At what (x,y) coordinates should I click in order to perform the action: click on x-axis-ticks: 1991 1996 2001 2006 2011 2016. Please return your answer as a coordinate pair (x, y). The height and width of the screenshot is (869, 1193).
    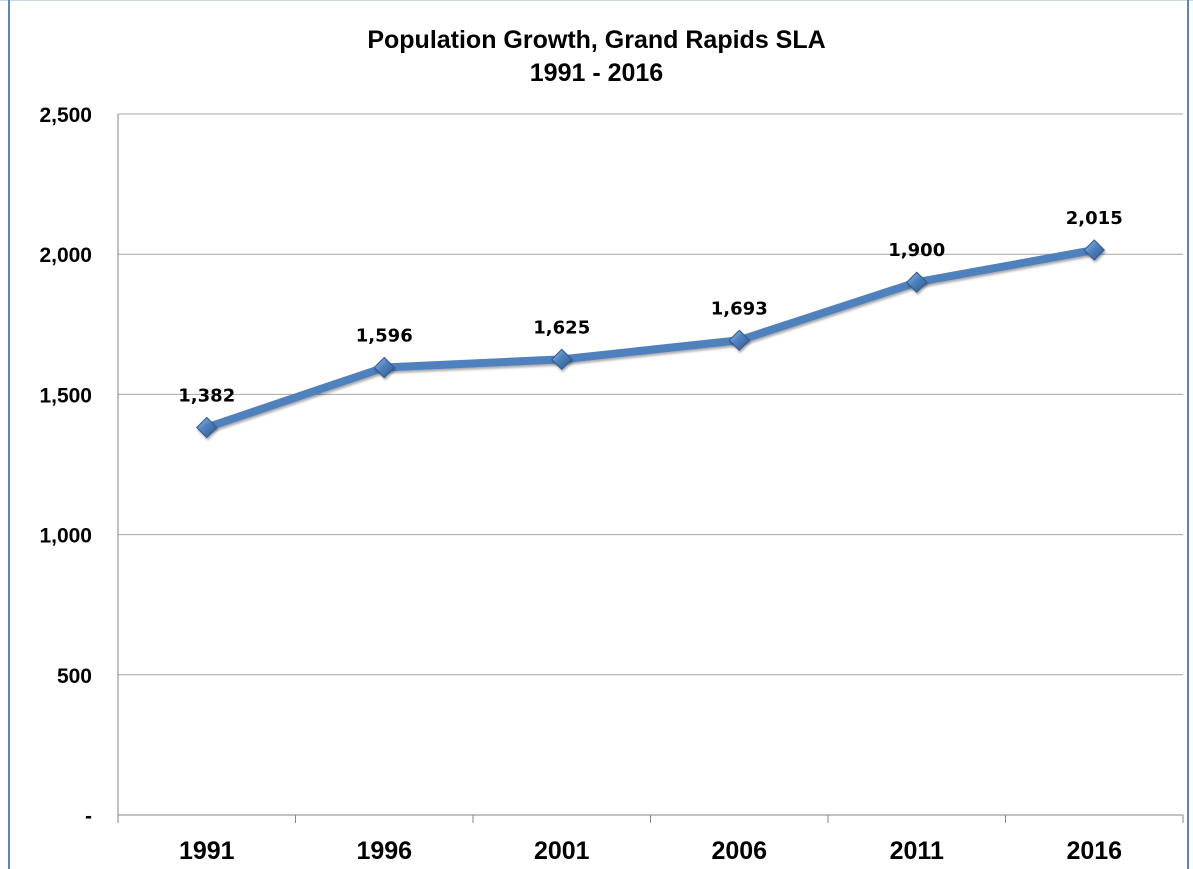
    Looking at the image, I should click on (650, 851).